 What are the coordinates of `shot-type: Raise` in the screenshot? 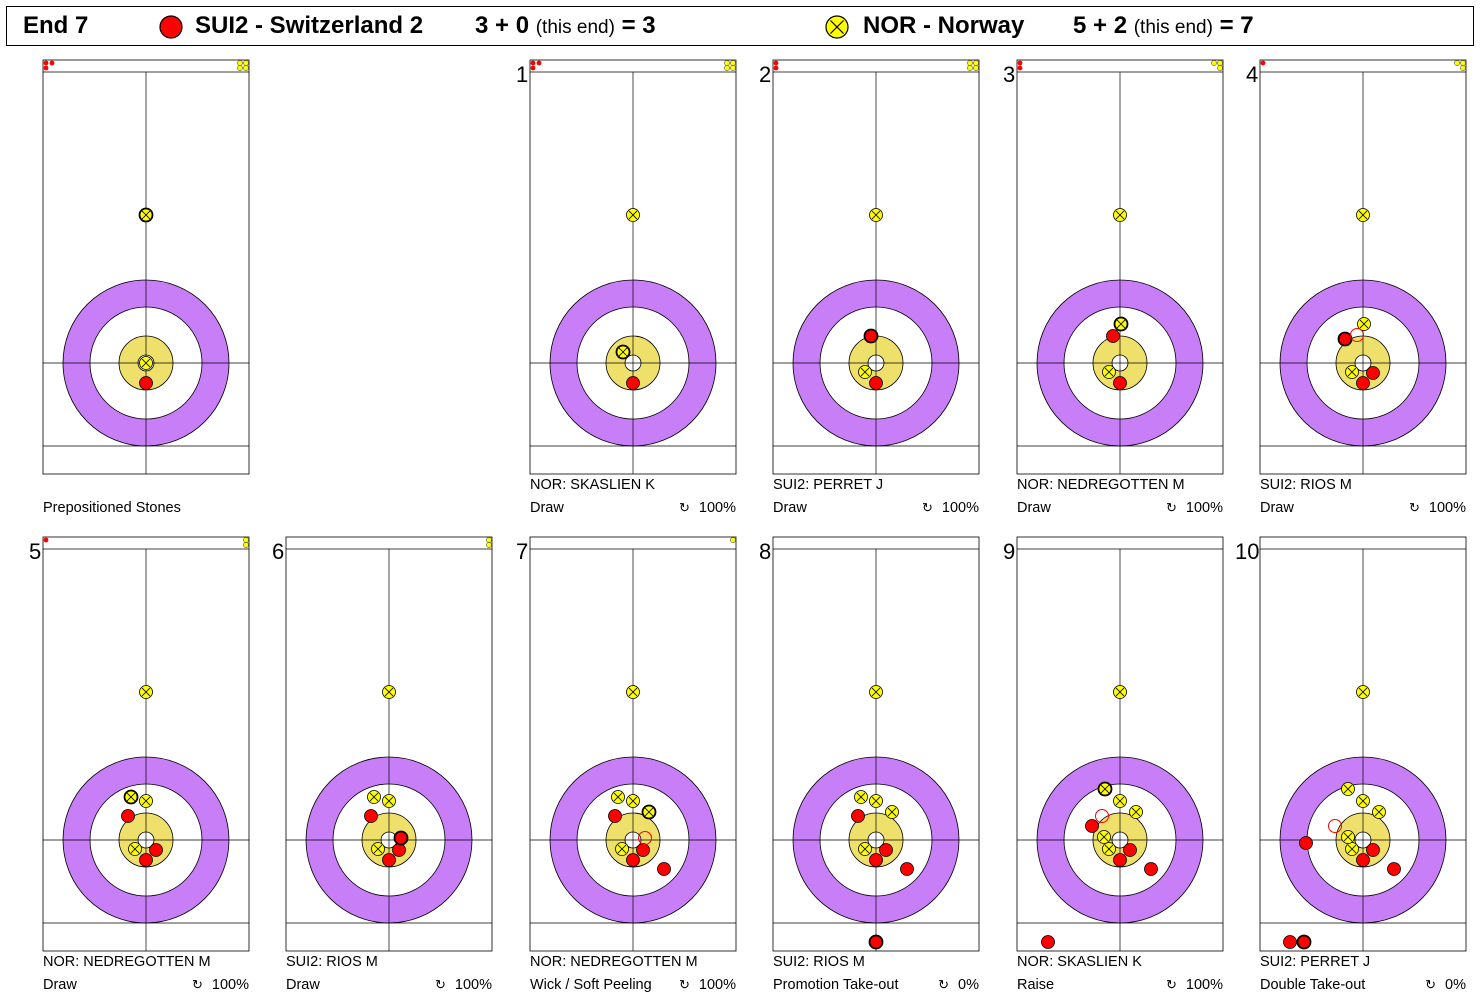 It's located at (1036, 985).